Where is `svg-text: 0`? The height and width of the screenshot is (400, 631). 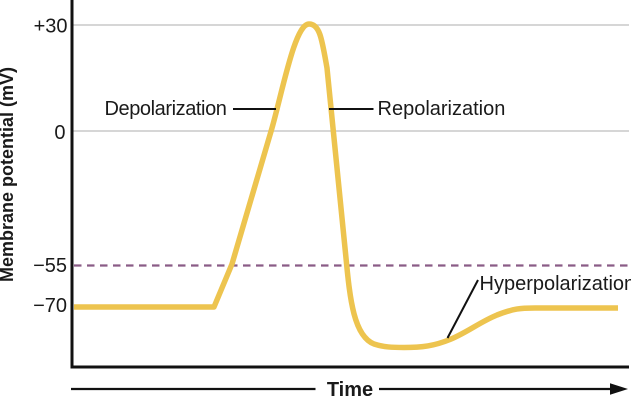 svg-text: 0 is located at coordinates (59, 133).